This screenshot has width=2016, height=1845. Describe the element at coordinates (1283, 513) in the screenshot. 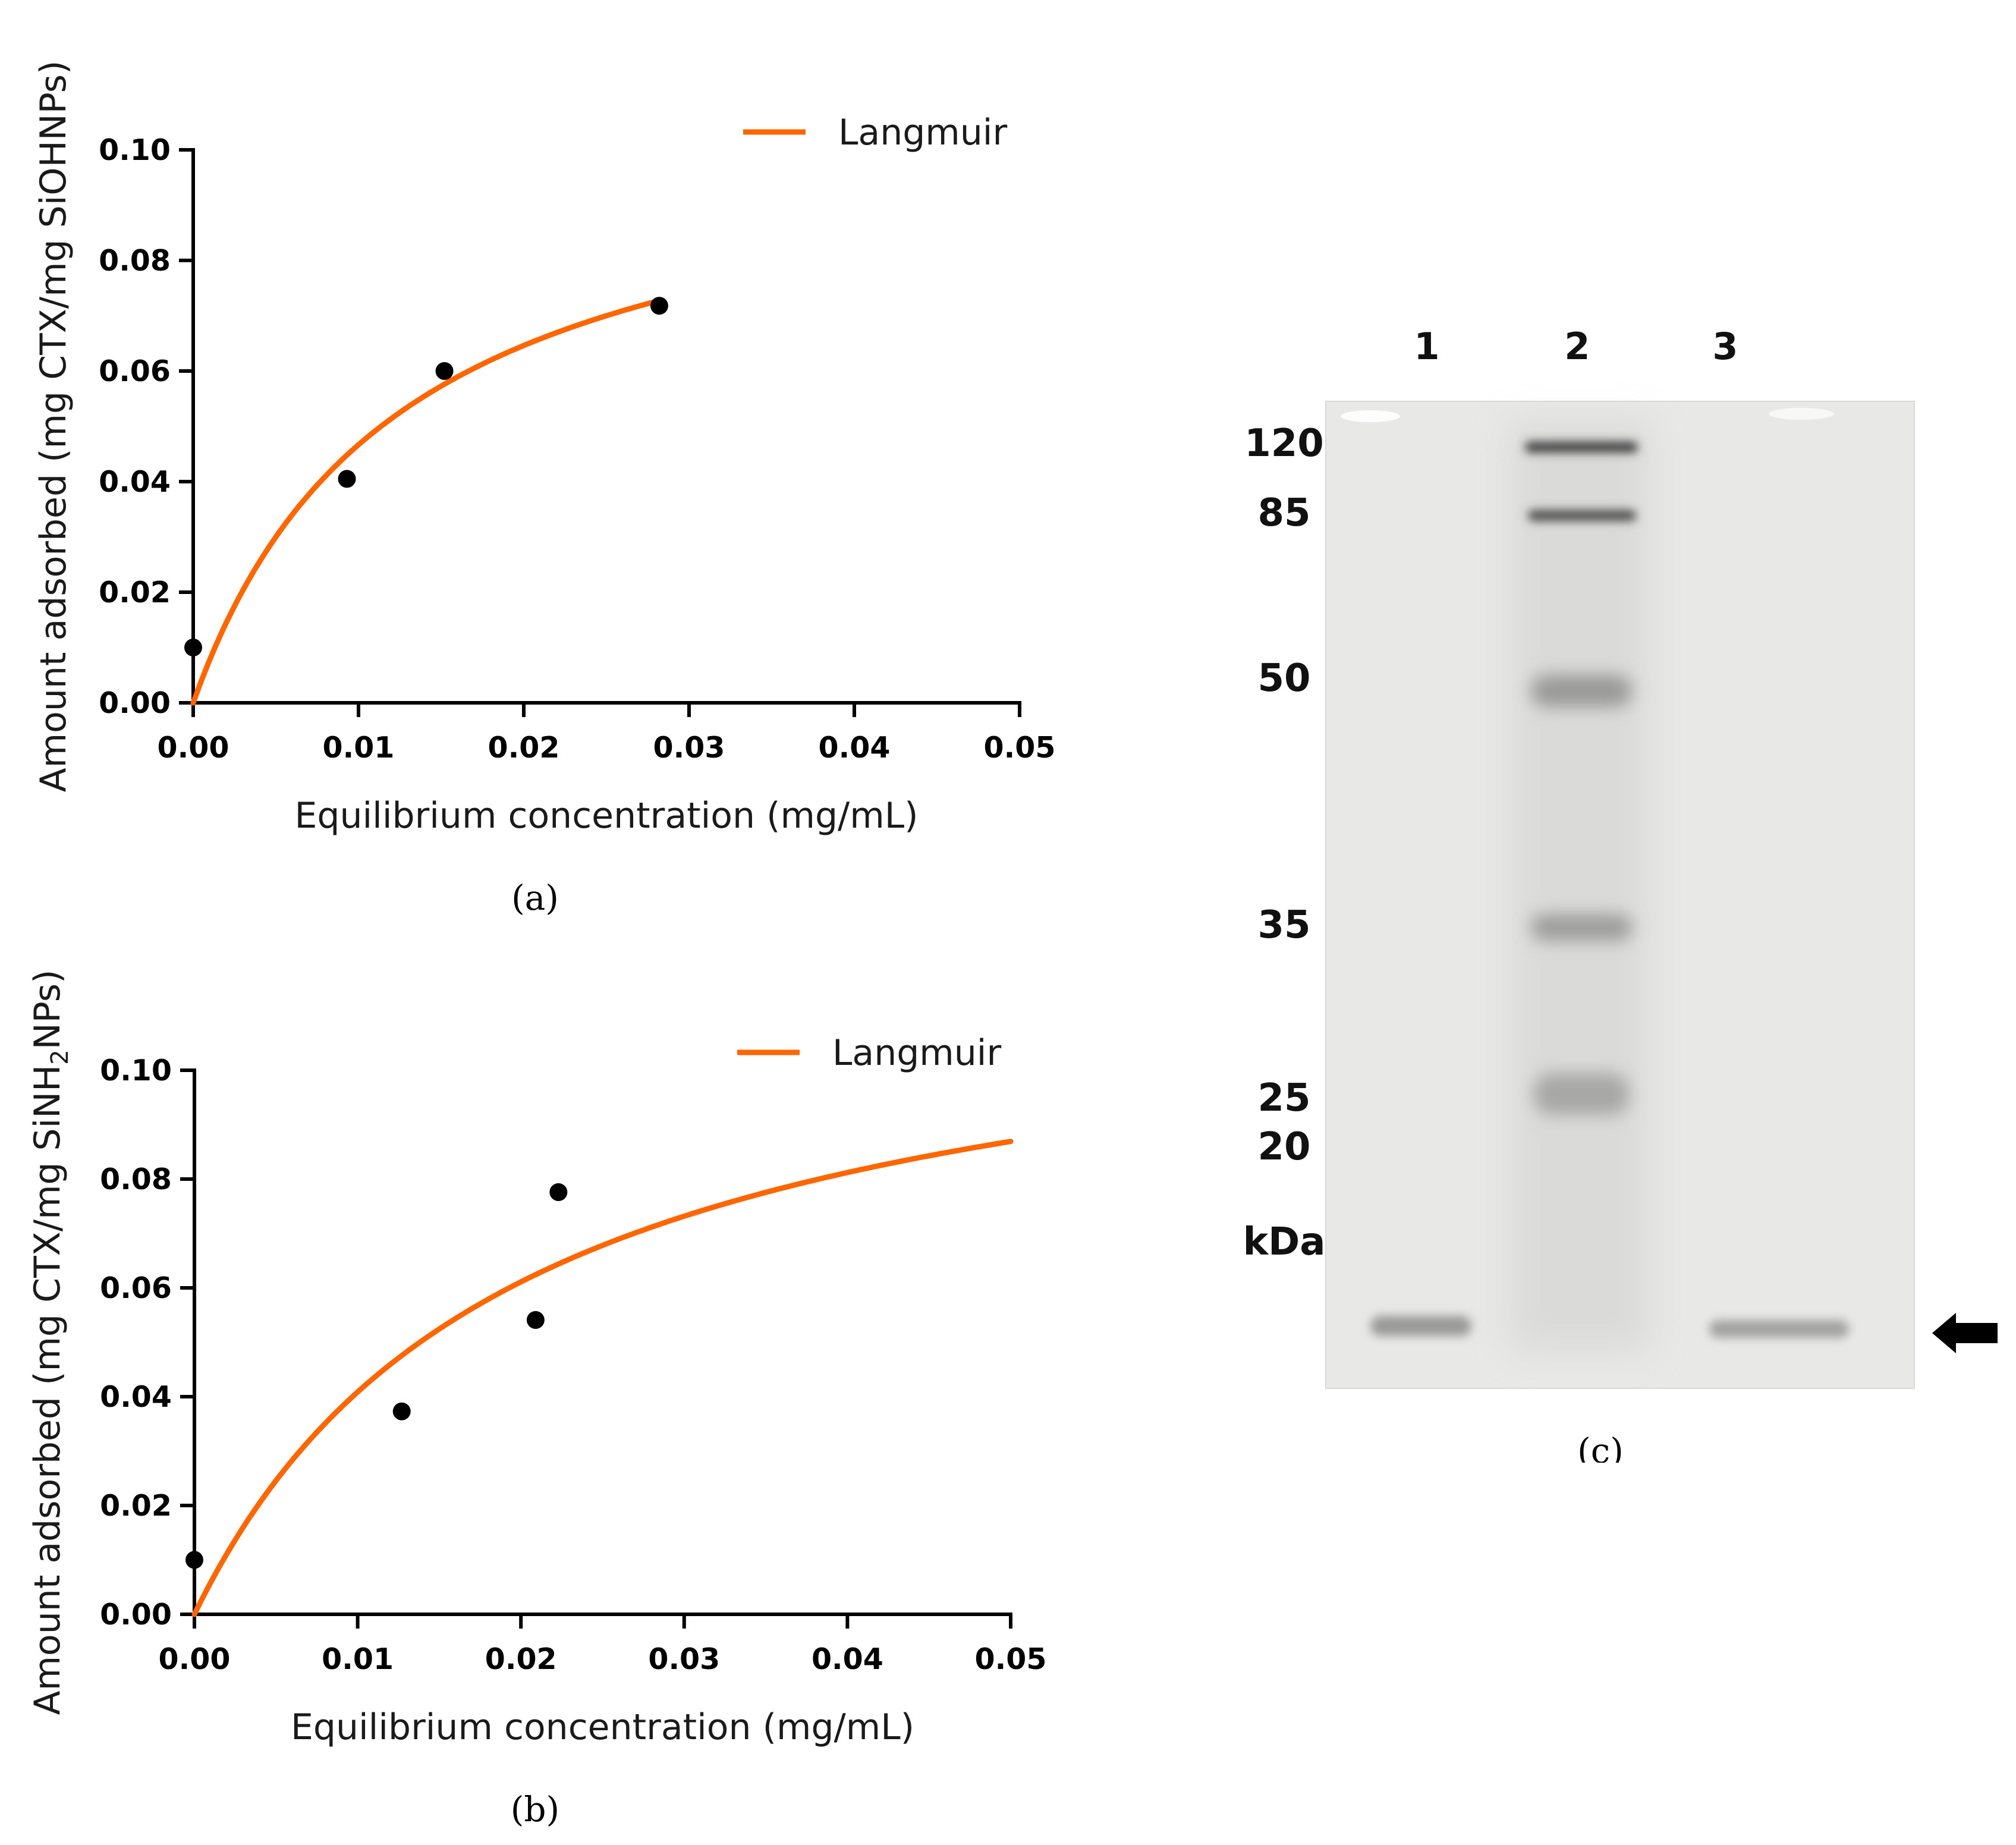

I see `marker-85: 85` at that location.